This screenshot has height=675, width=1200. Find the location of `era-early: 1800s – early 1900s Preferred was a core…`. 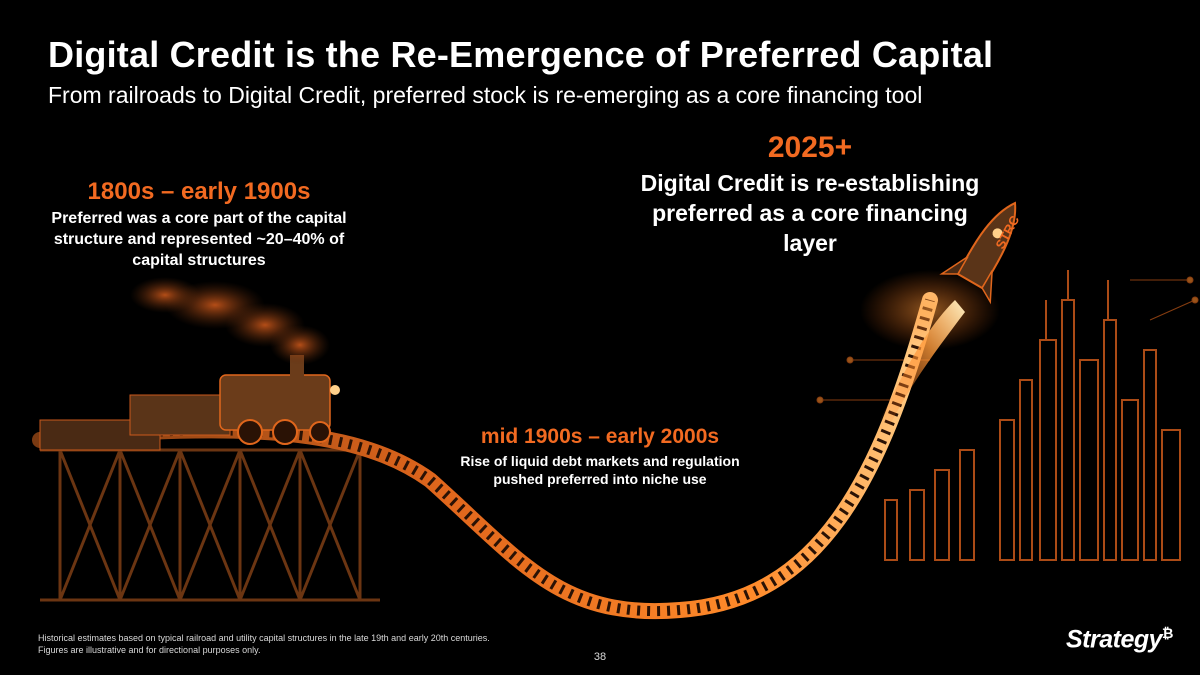

era-early: 1800s – early 1900s Preferred was a core… is located at coordinates (199, 223).